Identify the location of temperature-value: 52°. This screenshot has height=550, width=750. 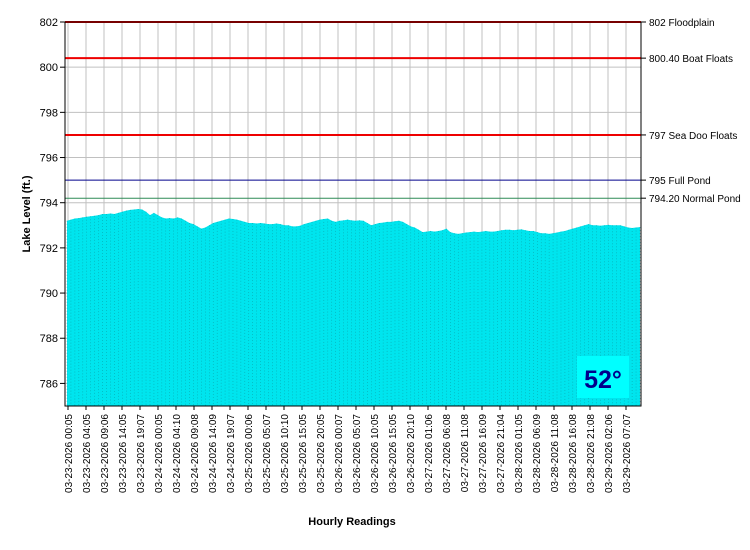
(603, 380).